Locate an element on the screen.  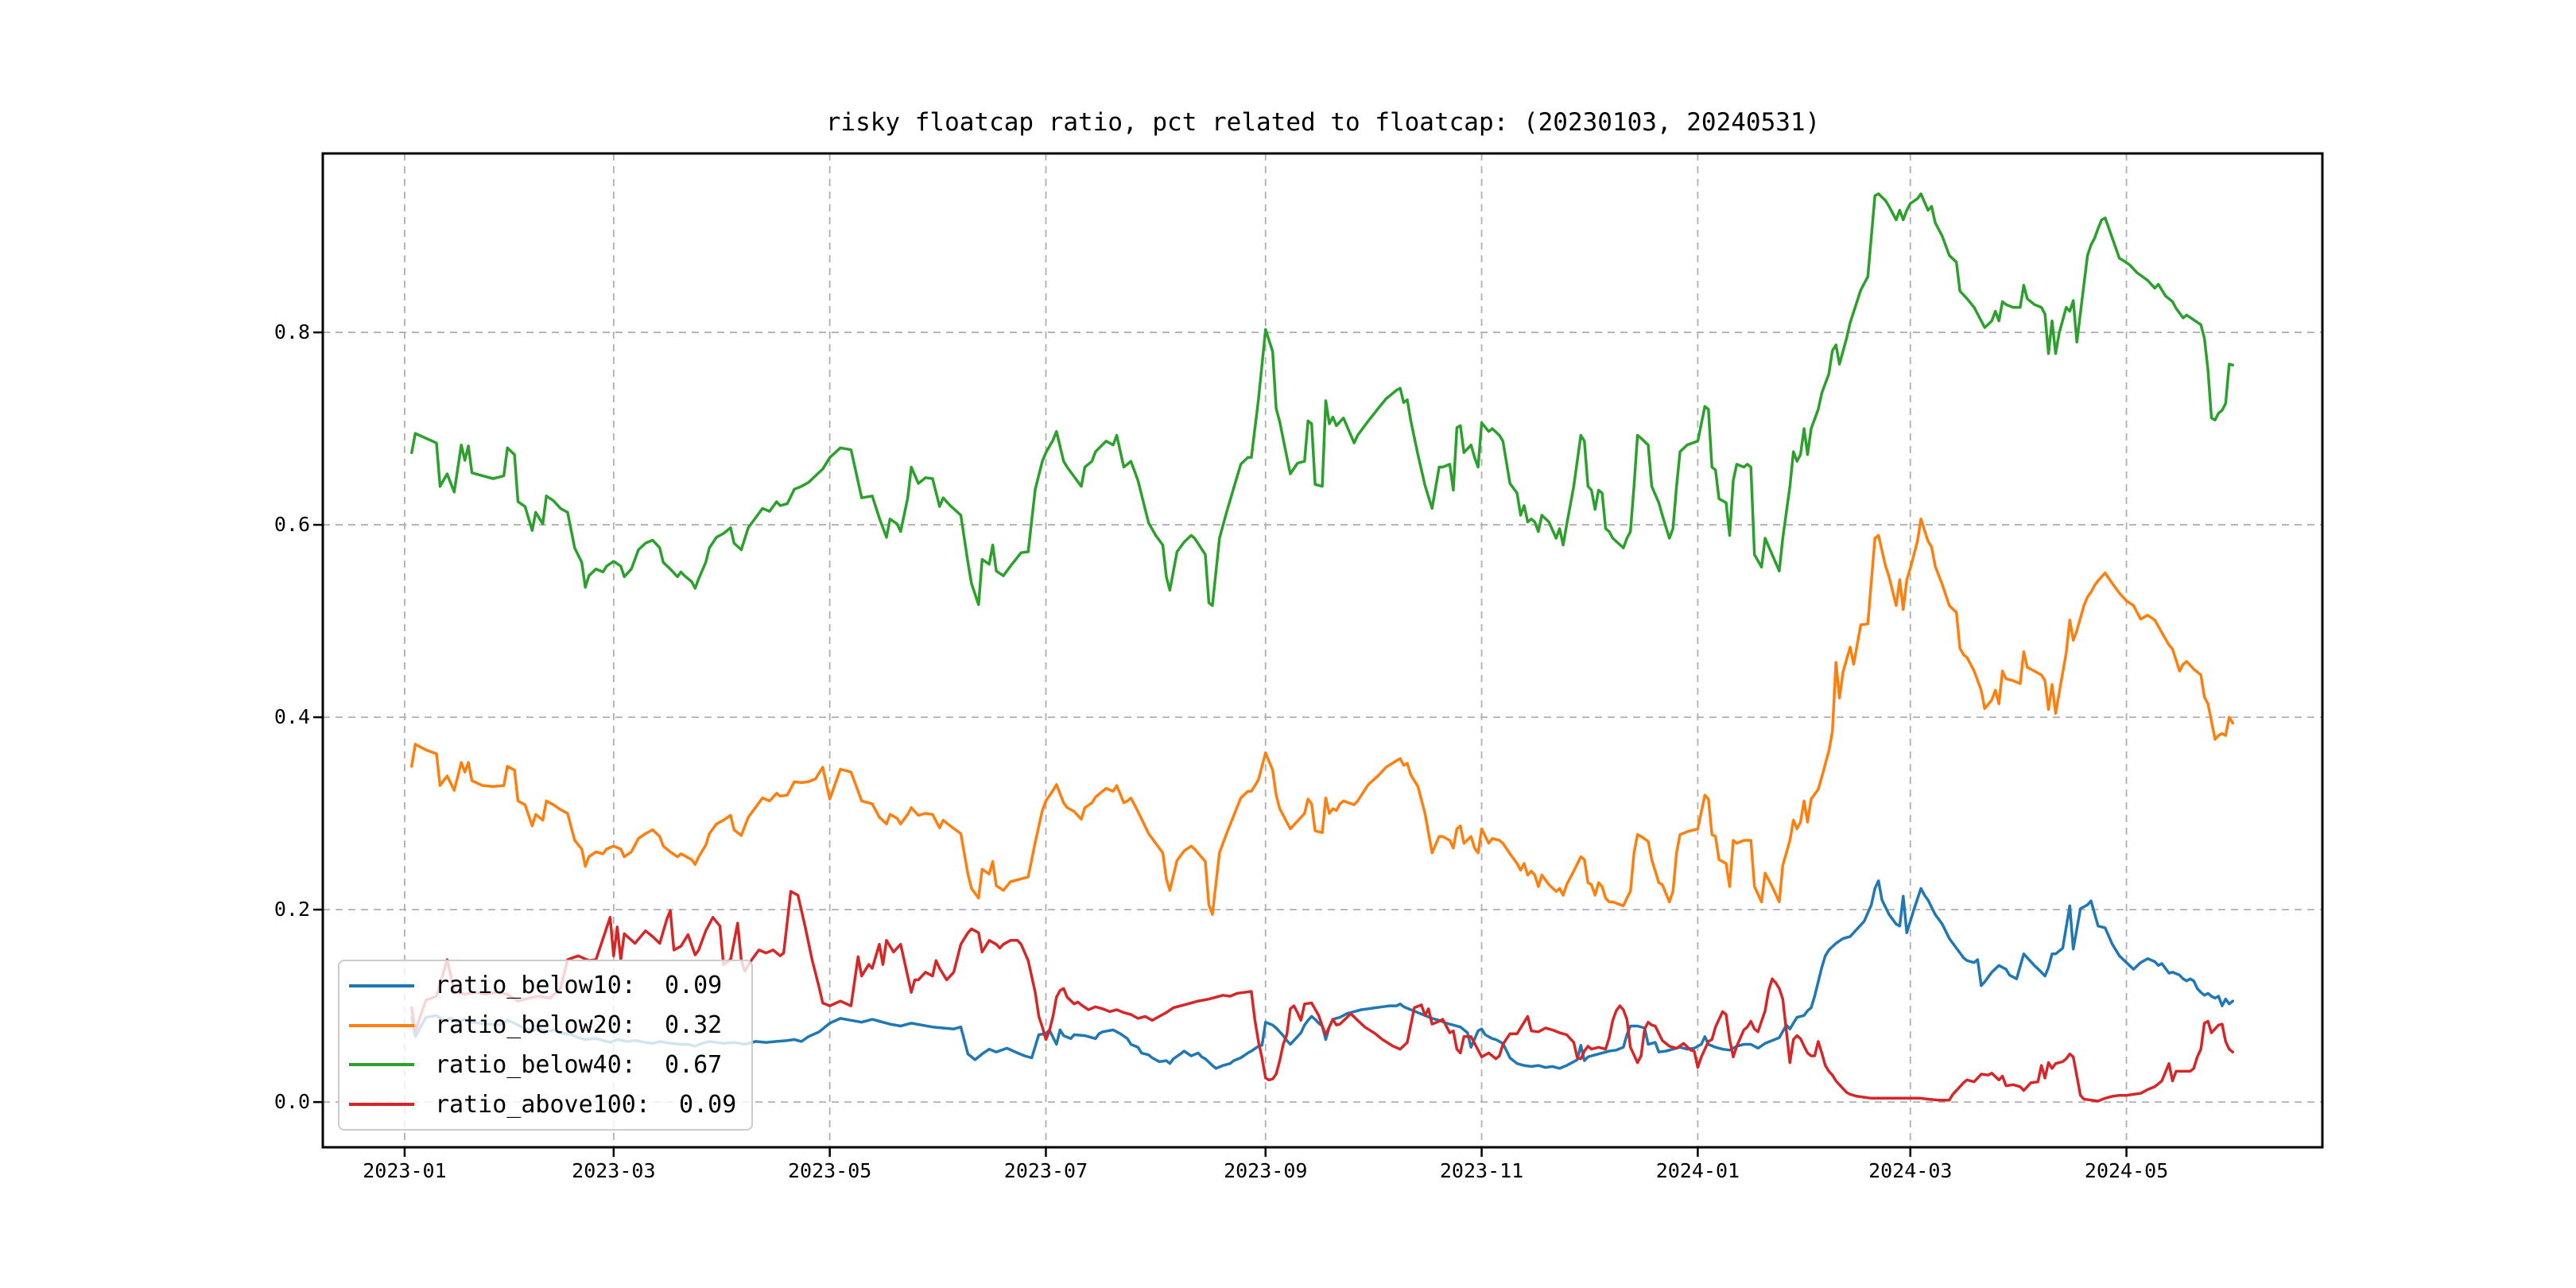
series-line-ratio_above100 is located at coordinates (1323, 997).